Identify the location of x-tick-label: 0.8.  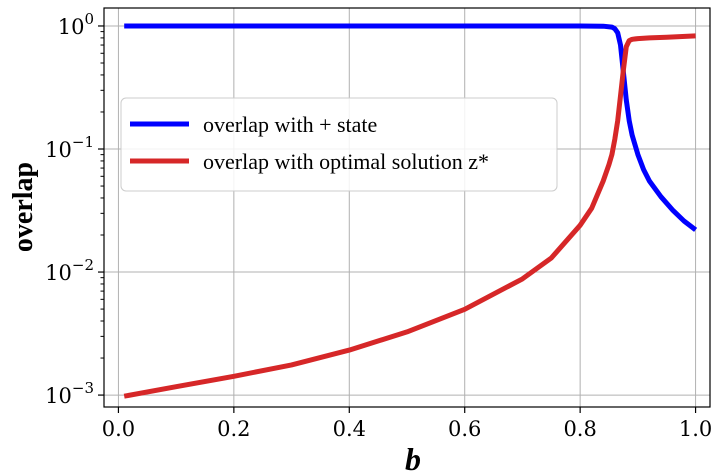
(579, 429).